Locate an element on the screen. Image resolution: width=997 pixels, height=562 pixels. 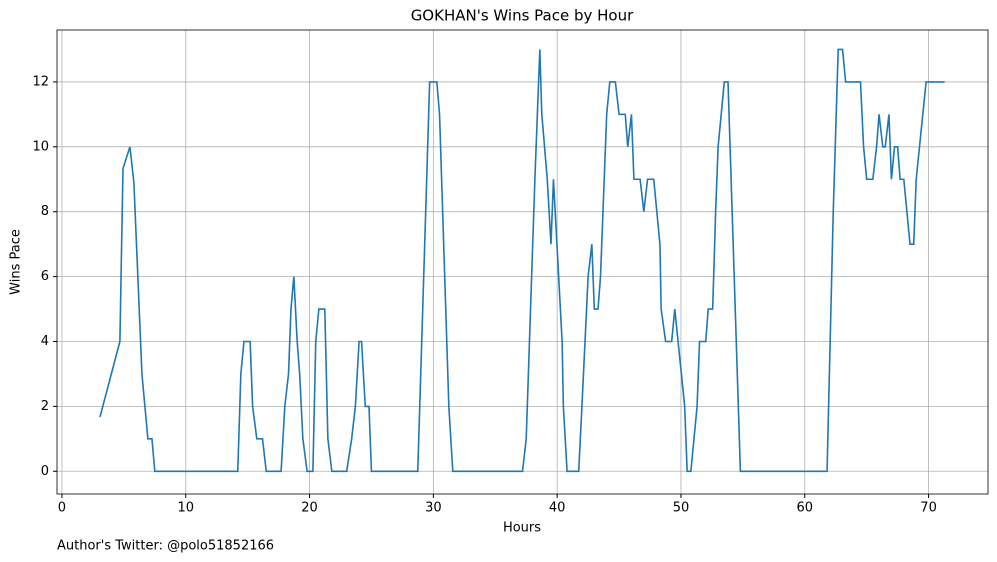
y-tick-label: 0 is located at coordinates (45, 471).